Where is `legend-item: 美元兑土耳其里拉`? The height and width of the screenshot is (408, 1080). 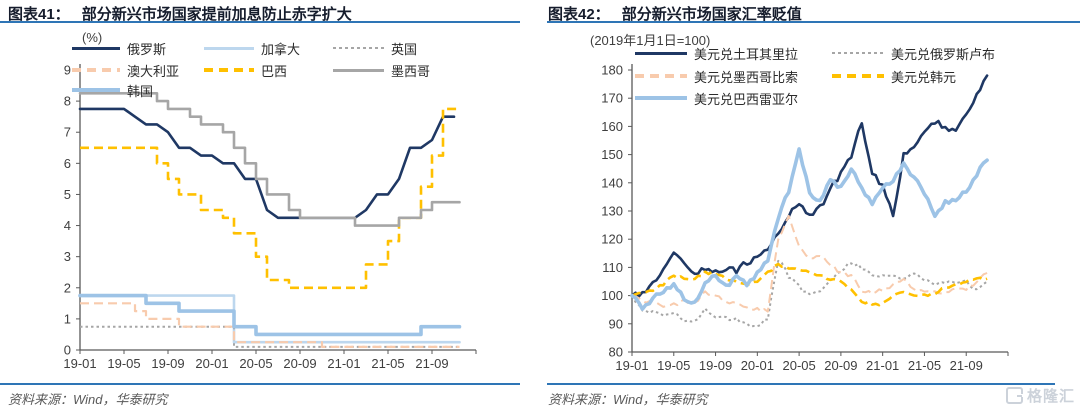 legend-item: 美元兑土耳其里拉 is located at coordinates (717, 53).